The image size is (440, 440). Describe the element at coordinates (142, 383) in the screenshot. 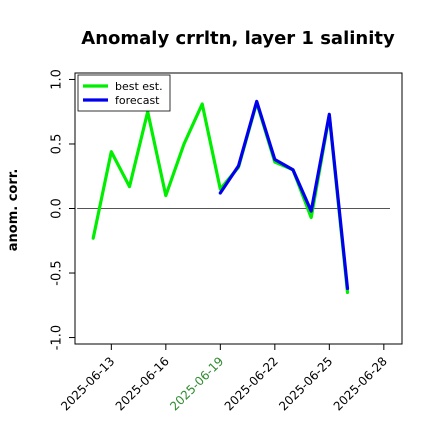

I see `x-tick-label: 2025-06-16` at that location.